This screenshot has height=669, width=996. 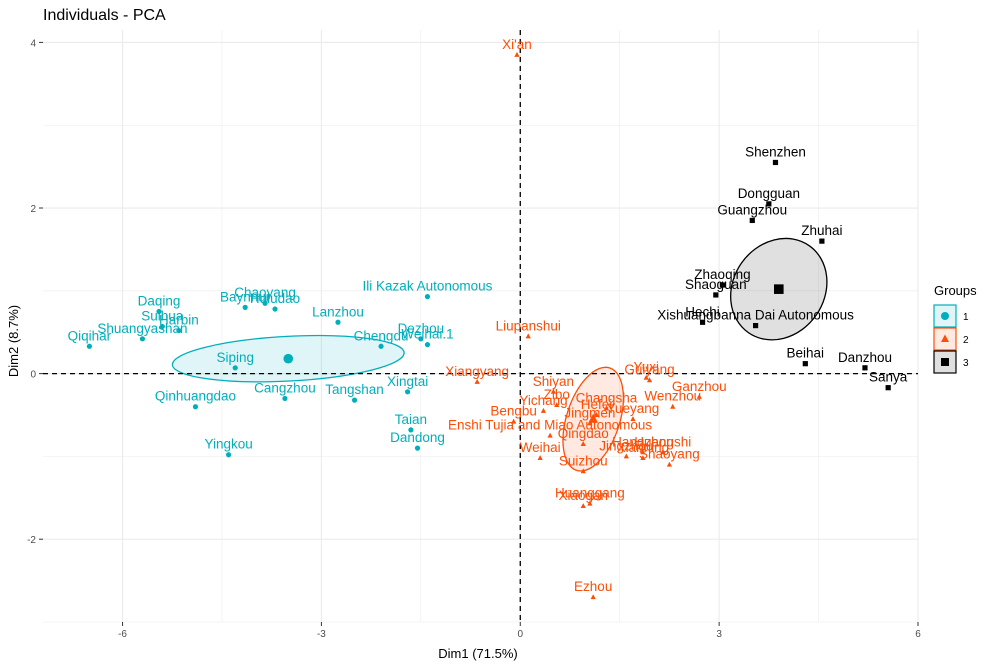 I want to click on label-zhaoqing: Zhaoqing, so click(x=722, y=274).